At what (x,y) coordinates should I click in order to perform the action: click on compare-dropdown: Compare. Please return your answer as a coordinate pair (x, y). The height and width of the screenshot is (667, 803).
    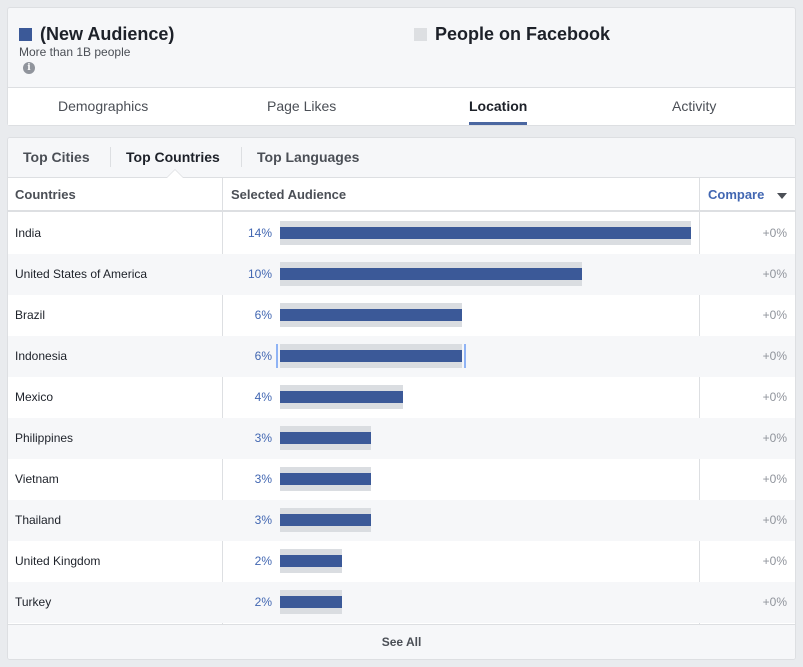
    Looking at the image, I should click on (736, 195).